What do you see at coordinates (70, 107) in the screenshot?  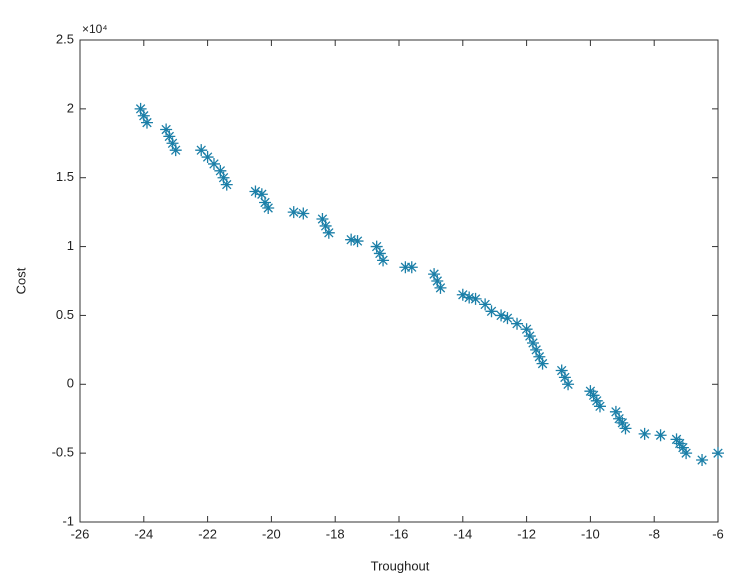 I see `y-tick-label: 2` at bounding box center [70, 107].